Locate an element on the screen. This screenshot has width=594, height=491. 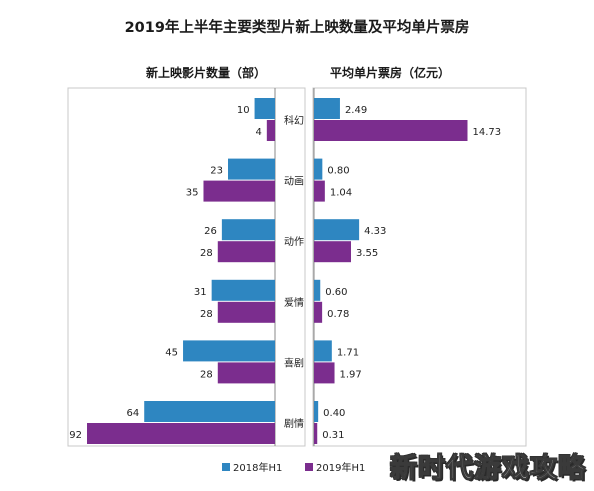
label-boxoffice-2018-3: 0.60 is located at coordinates (336, 292).